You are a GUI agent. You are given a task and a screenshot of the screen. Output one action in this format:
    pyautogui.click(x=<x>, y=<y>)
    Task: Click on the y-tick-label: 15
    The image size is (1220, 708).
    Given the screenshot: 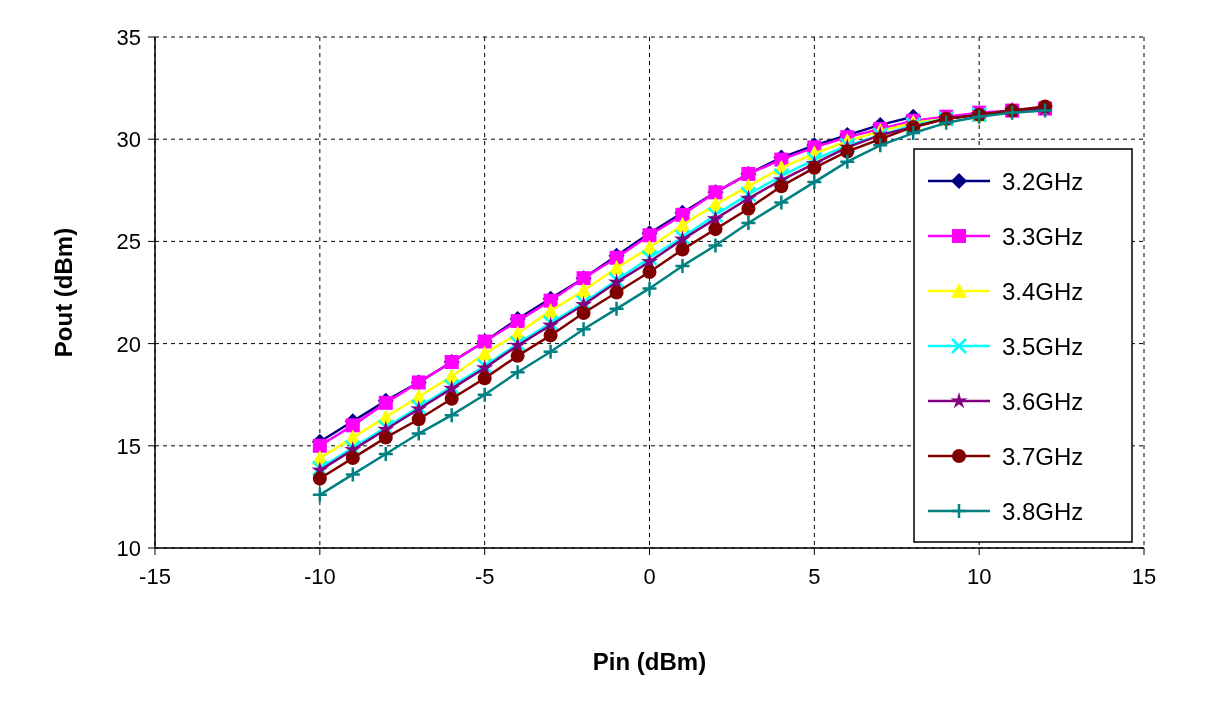 What is the action you would take?
    pyautogui.click(x=128, y=446)
    